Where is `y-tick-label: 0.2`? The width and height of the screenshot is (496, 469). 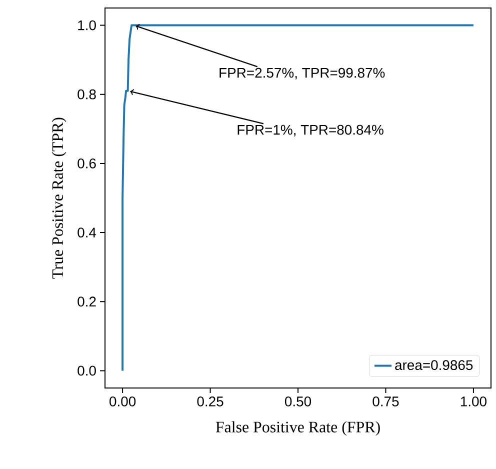 y-tick-label: 0.2 is located at coordinates (87, 301).